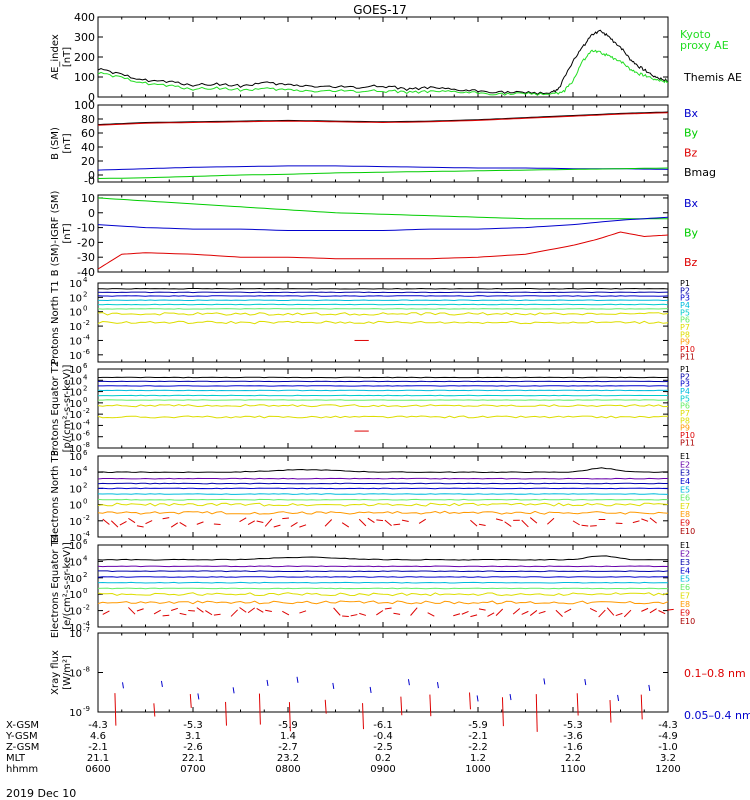 The width and height of the screenshot is (750, 800). Describe the element at coordinates (691, 233) in the screenshot. I see `legend-entry: By` at that location.